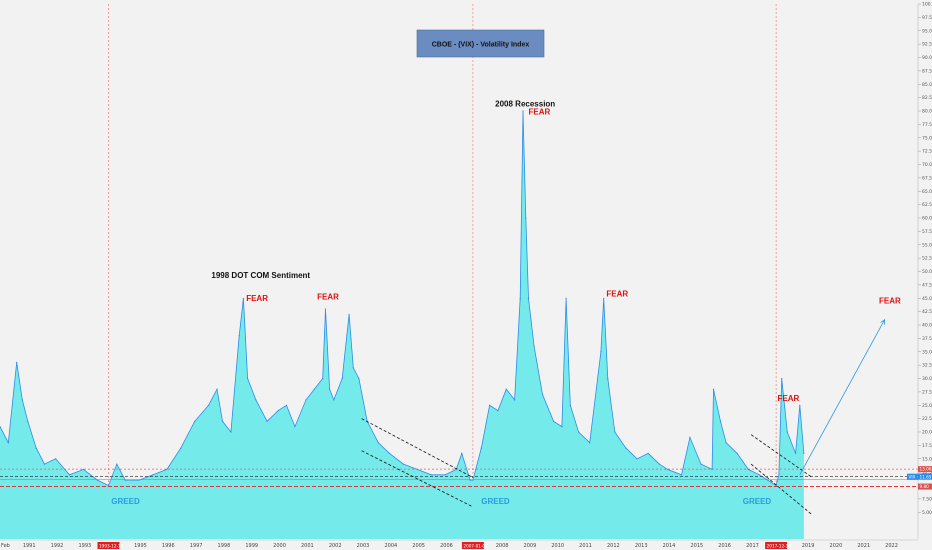  What do you see at coordinates (927, 326) in the screenshot?
I see `y-tick-label-24: 40.00` at bounding box center [927, 326].